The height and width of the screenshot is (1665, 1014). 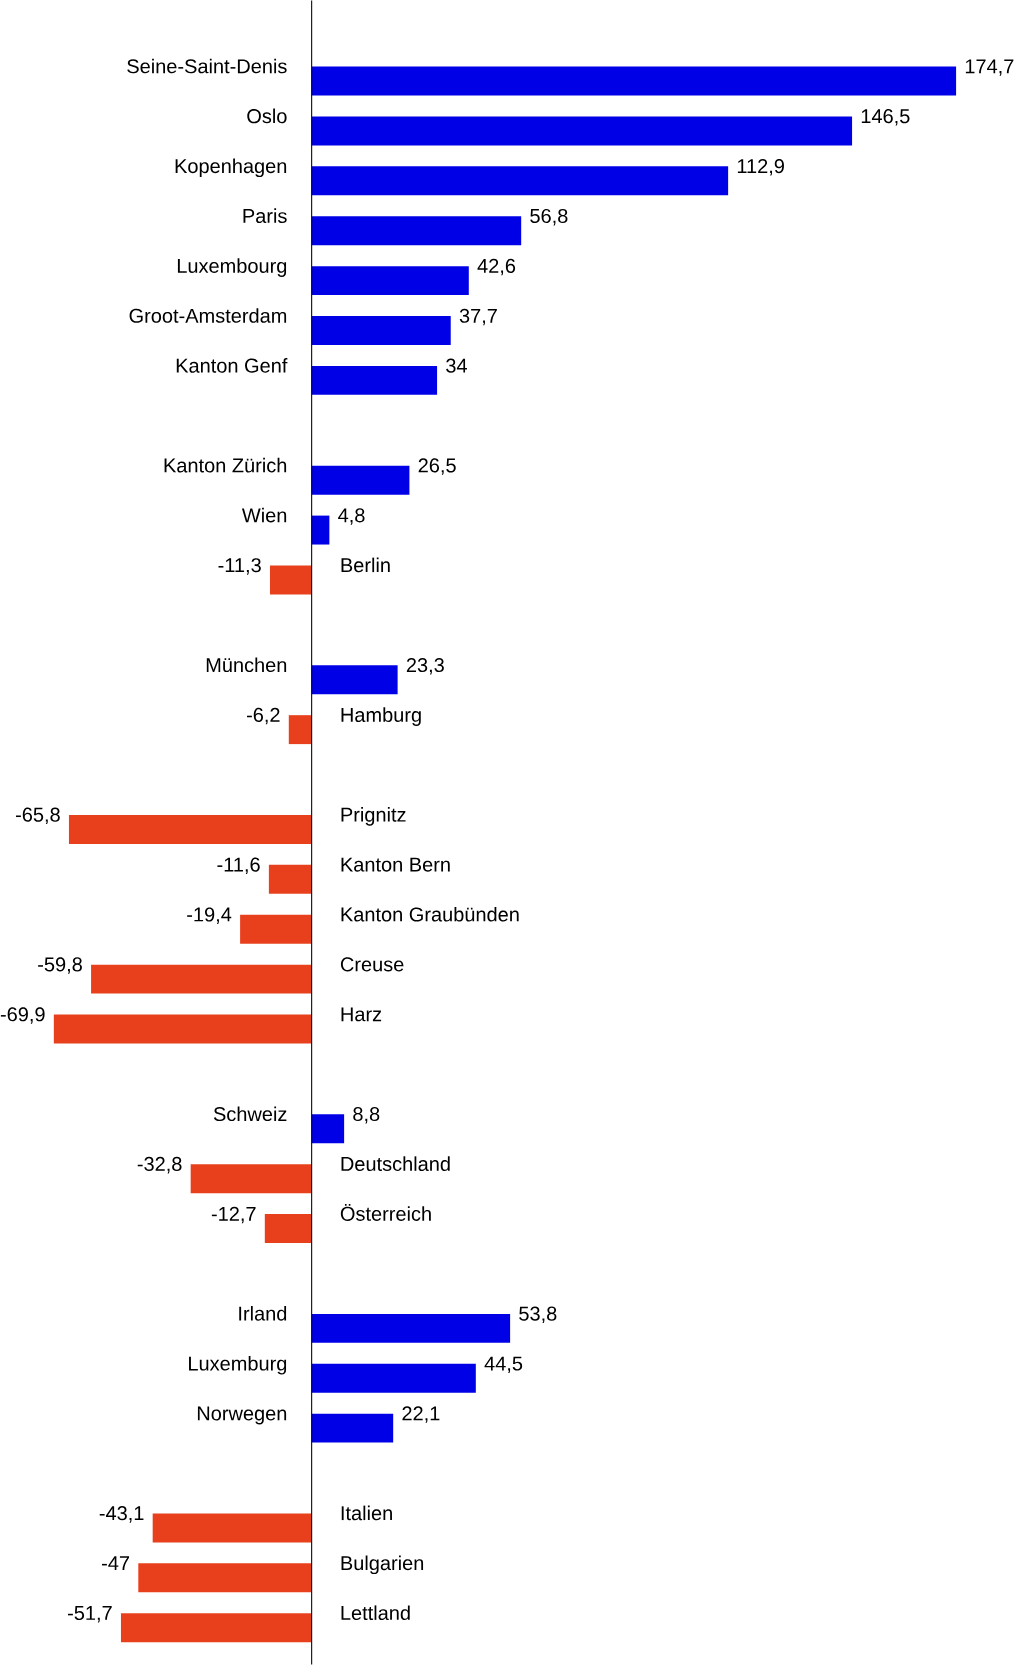 What do you see at coordinates (237, 1365) in the screenshot?
I see `y-tick-label: Luxemburg` at bounding box center [237, 1365].